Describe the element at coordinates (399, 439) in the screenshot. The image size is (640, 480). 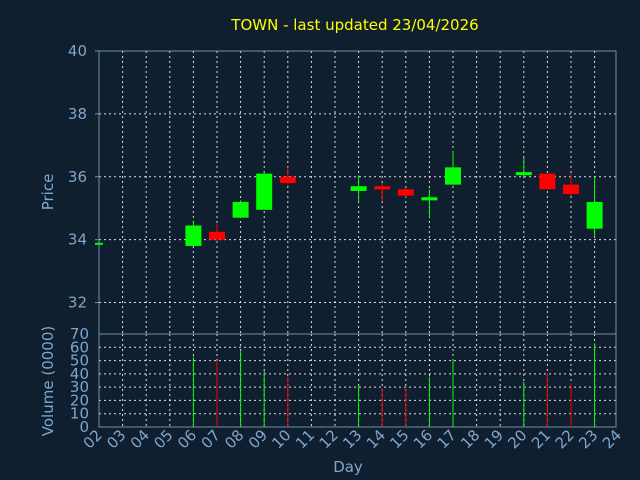
I see `day-tick-label: 15` at that location.